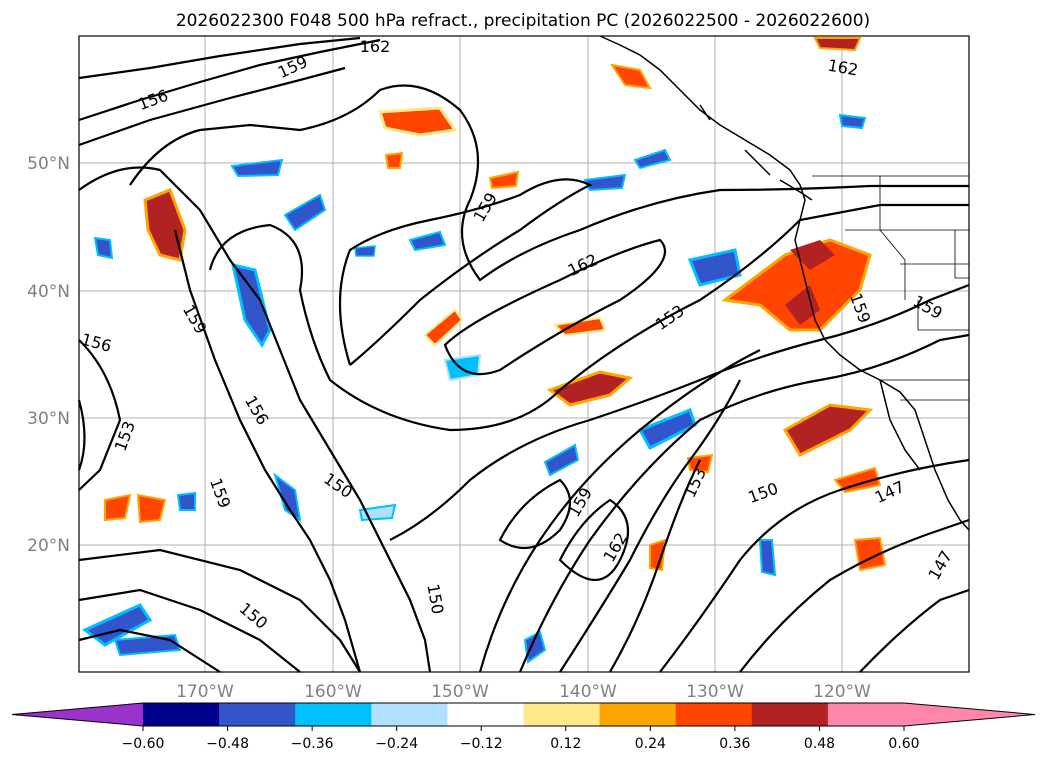  Describe the element at coordinates (819, 744) in the screenshot. I see `colorbar-tick-label: 0.48` at that location.